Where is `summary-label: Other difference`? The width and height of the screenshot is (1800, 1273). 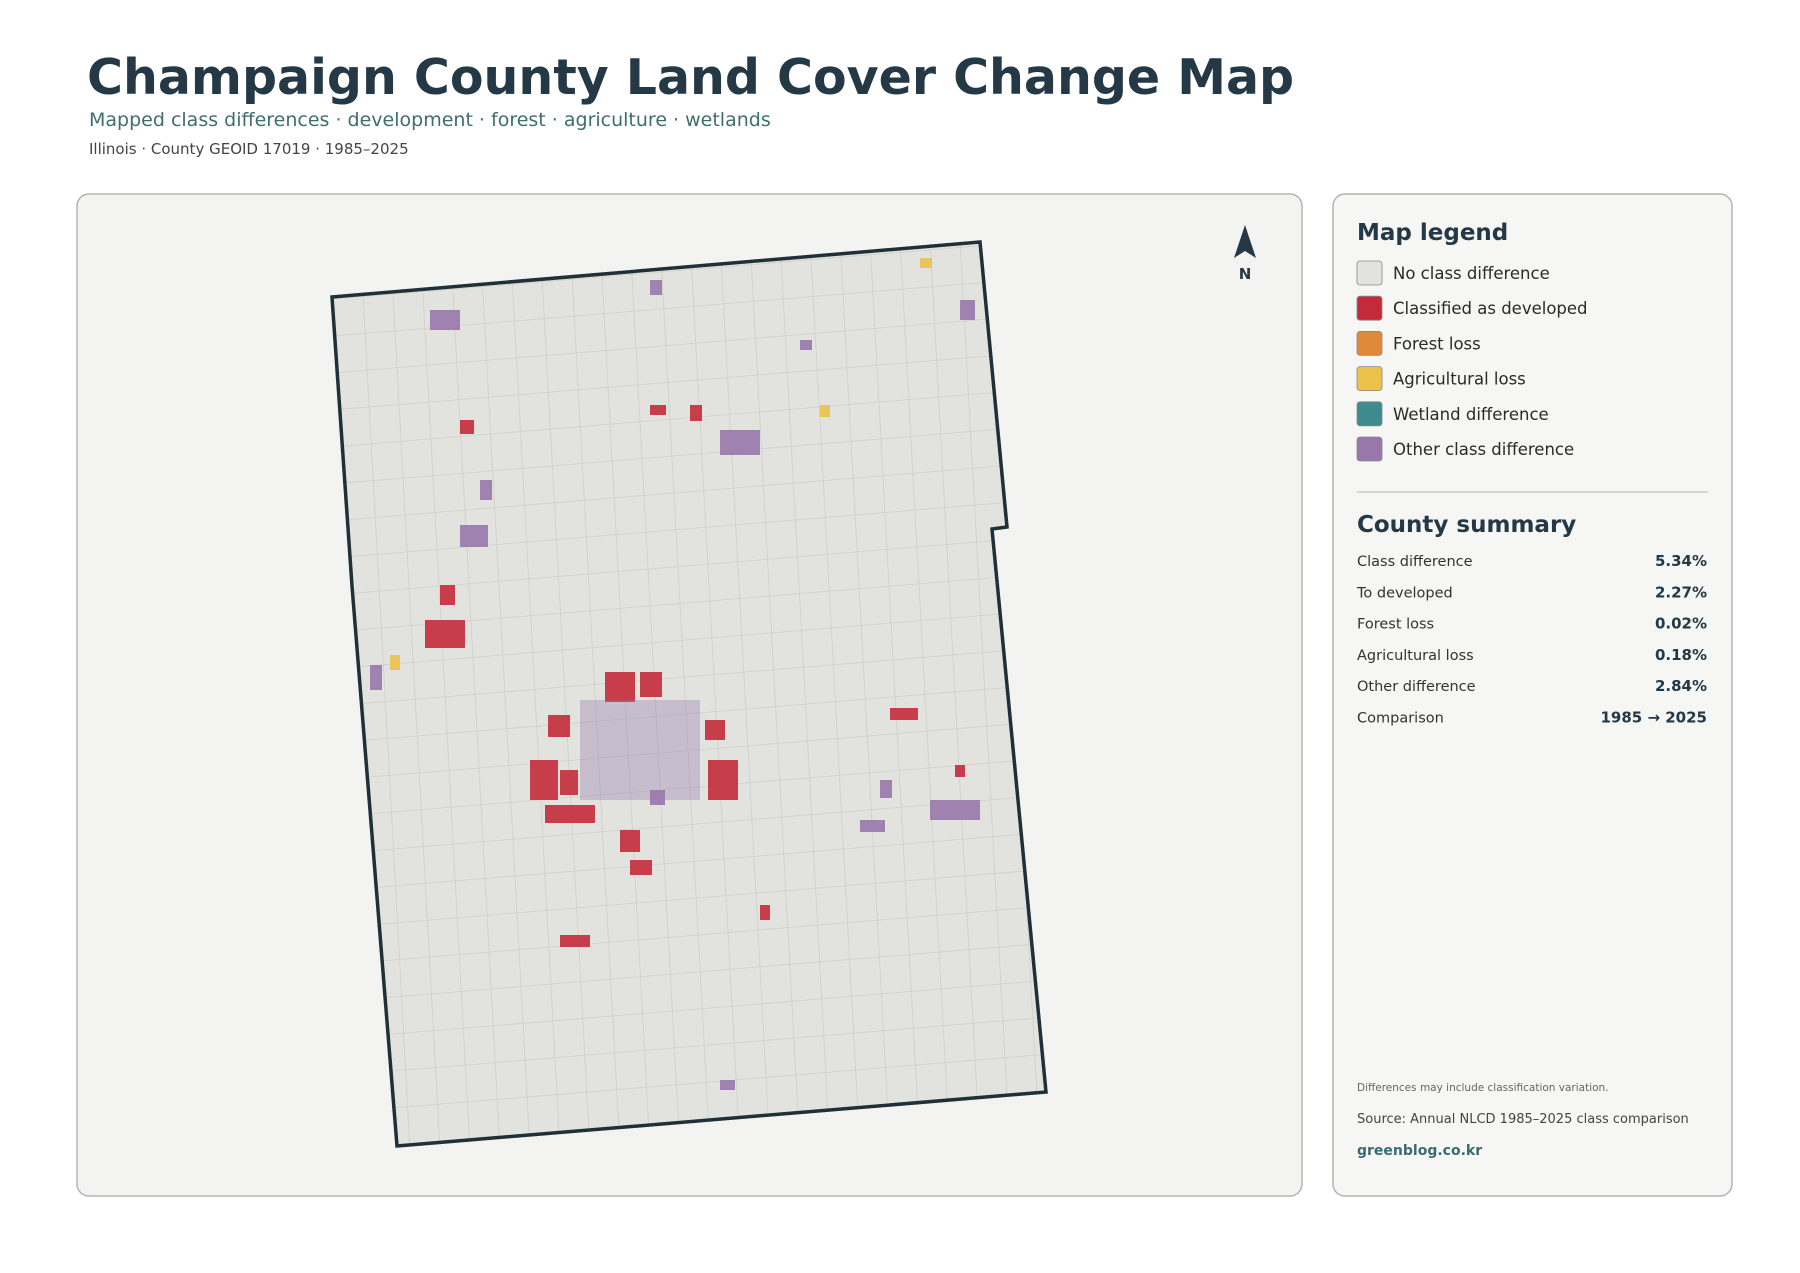
summary-label: Other difference is located at coordinates (1416, 687).